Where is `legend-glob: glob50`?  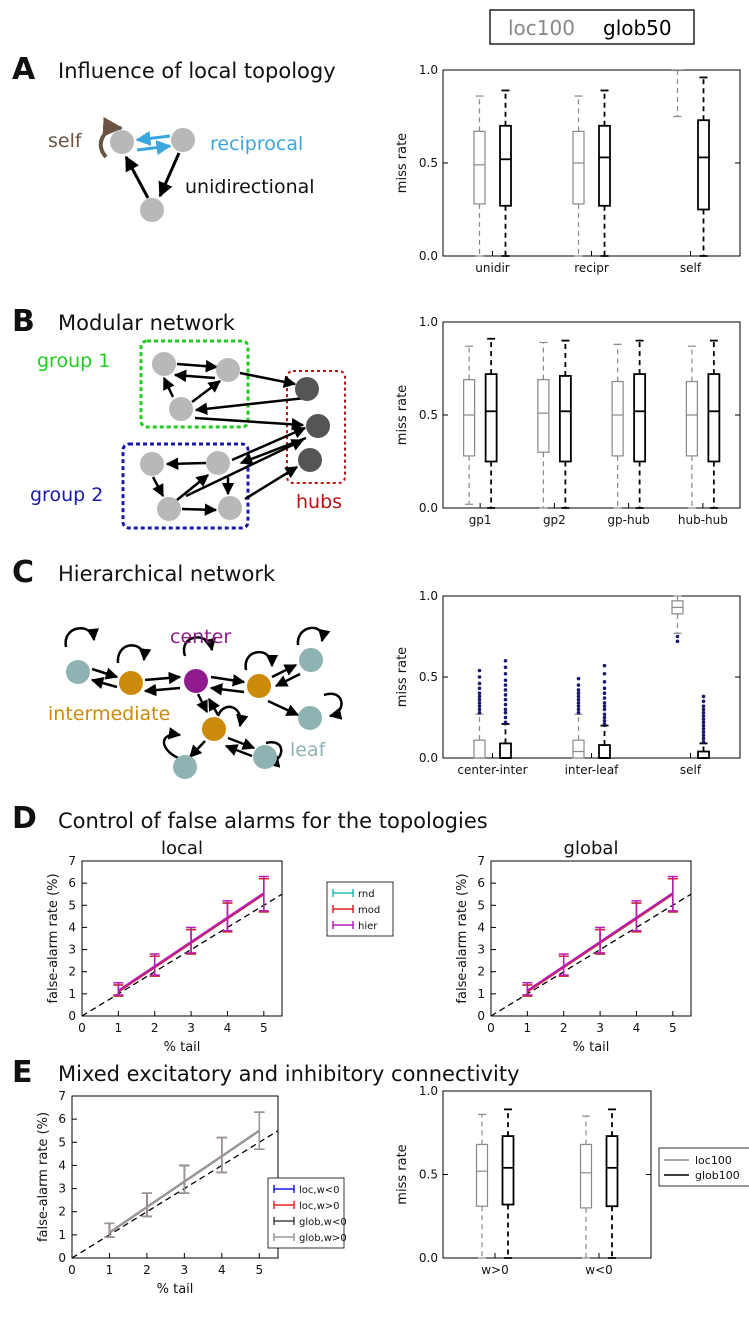
legend-glob: glob50 is located at coordinates (637, 28).